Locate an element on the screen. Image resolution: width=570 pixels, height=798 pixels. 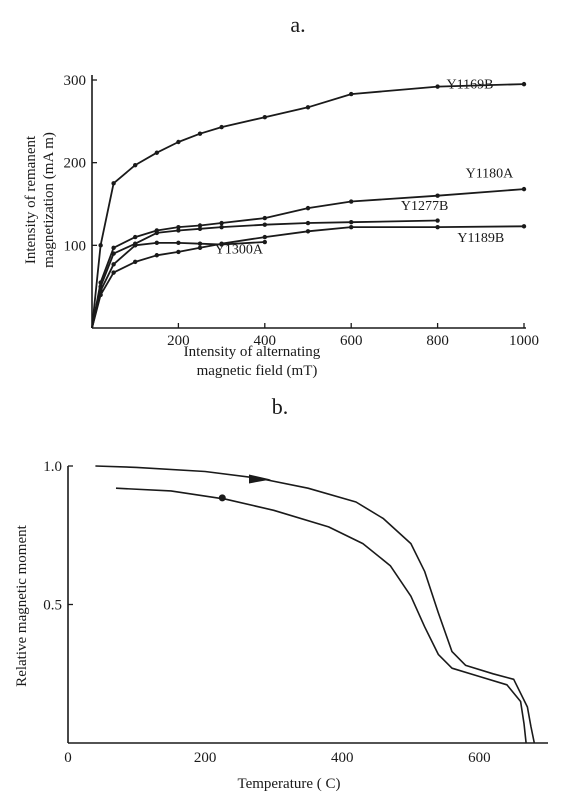
x-tick-label-b: 600 is located at coordinates (479, 758).